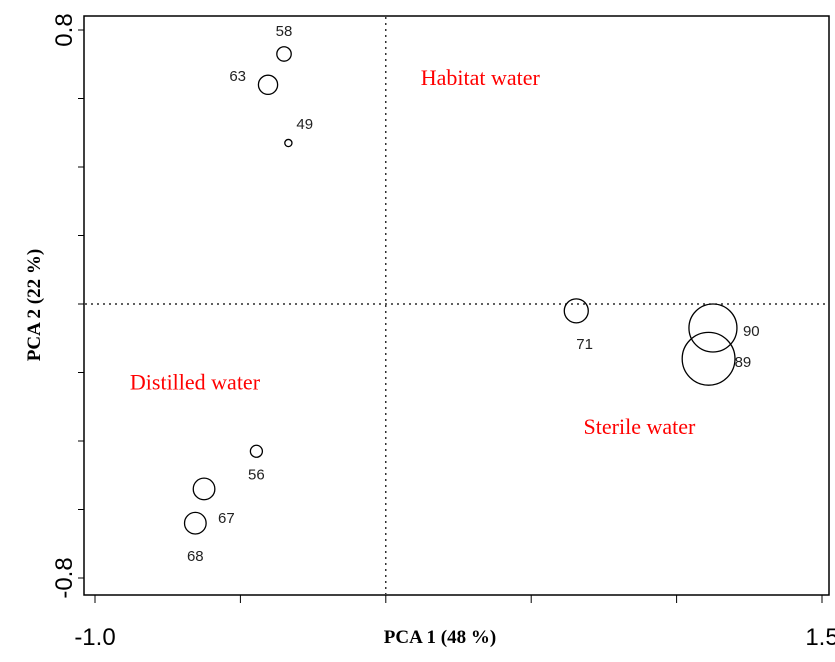 Image resolution: width=835 pixels, height=662 pixels. What do you see at coordinates (743, 362) in the screenshot?
I see `point-label: 89` at bounding box center [743, 362].